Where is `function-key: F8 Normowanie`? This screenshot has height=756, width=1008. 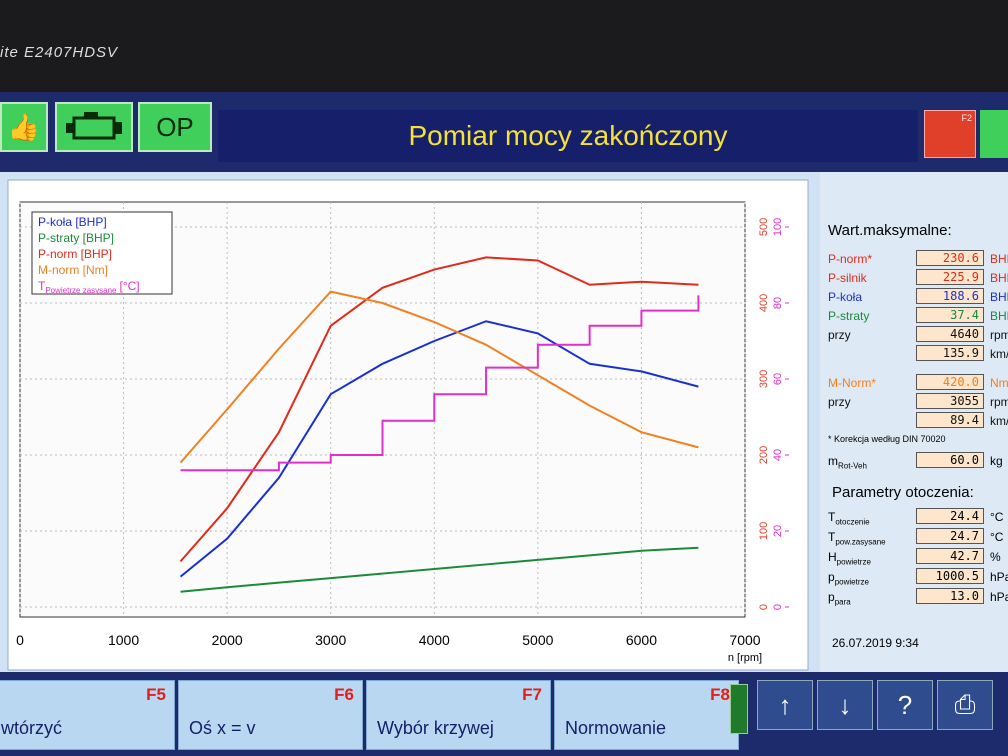
function-key: F8 Normowanie is located at coordinates (646, 715).